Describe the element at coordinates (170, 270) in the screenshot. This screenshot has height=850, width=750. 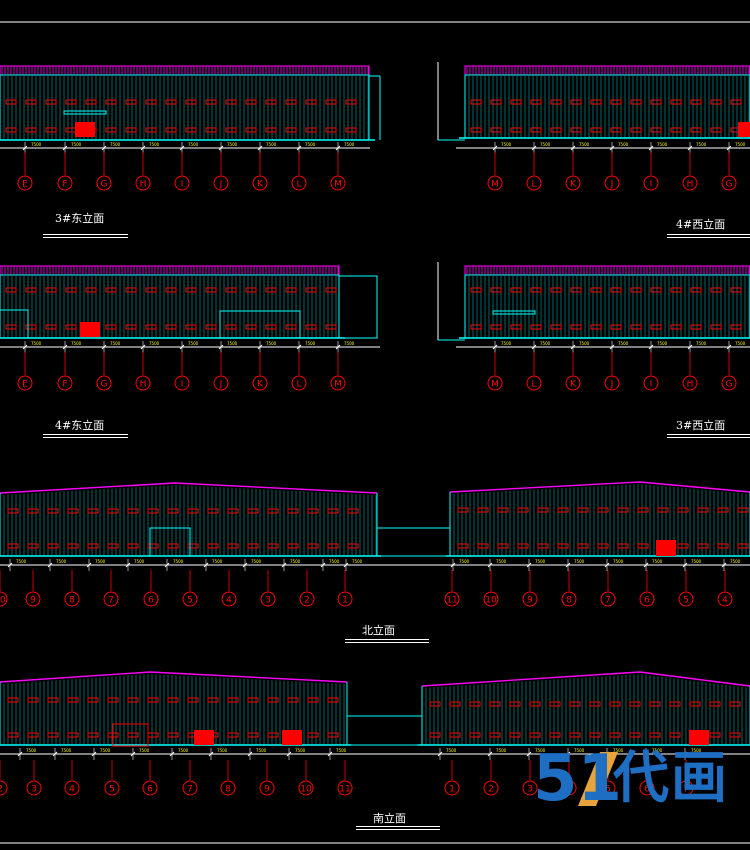
I see `roof-band` at that location.